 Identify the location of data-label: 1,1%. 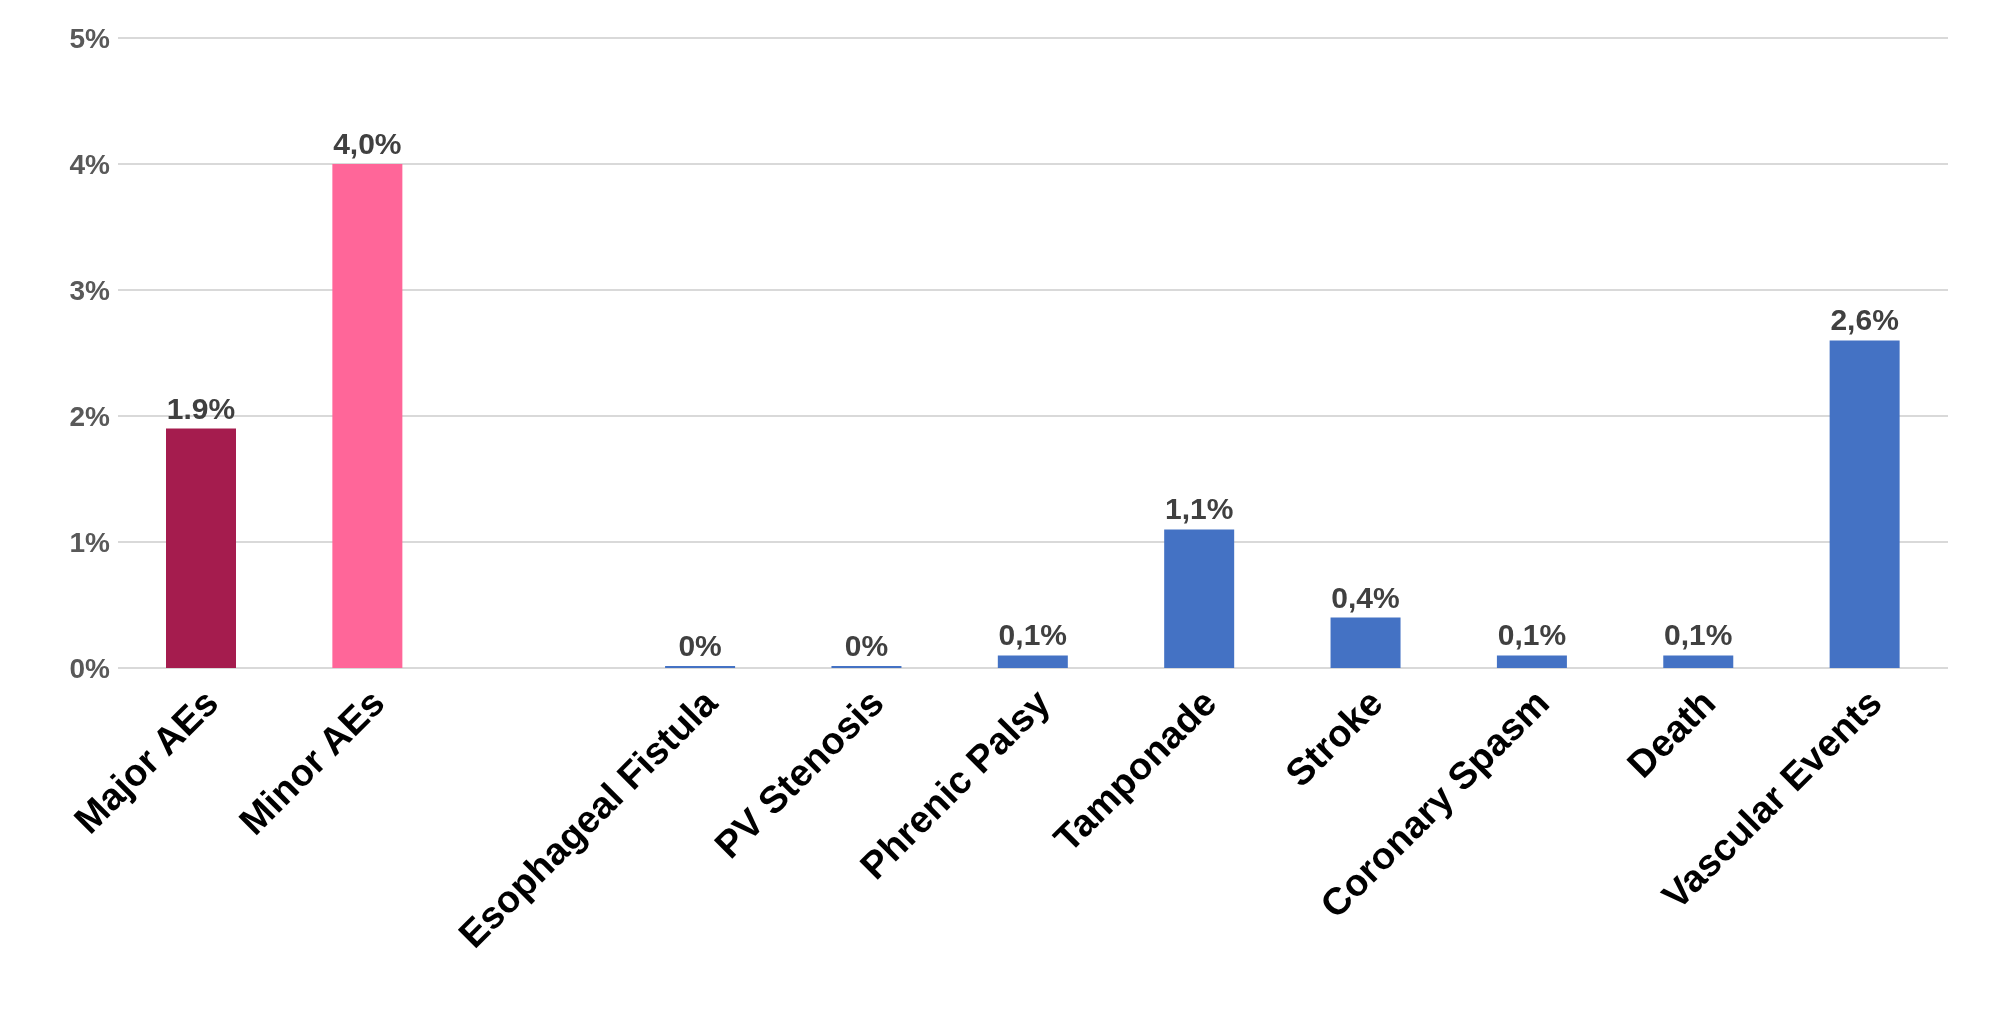
(1199, 509).